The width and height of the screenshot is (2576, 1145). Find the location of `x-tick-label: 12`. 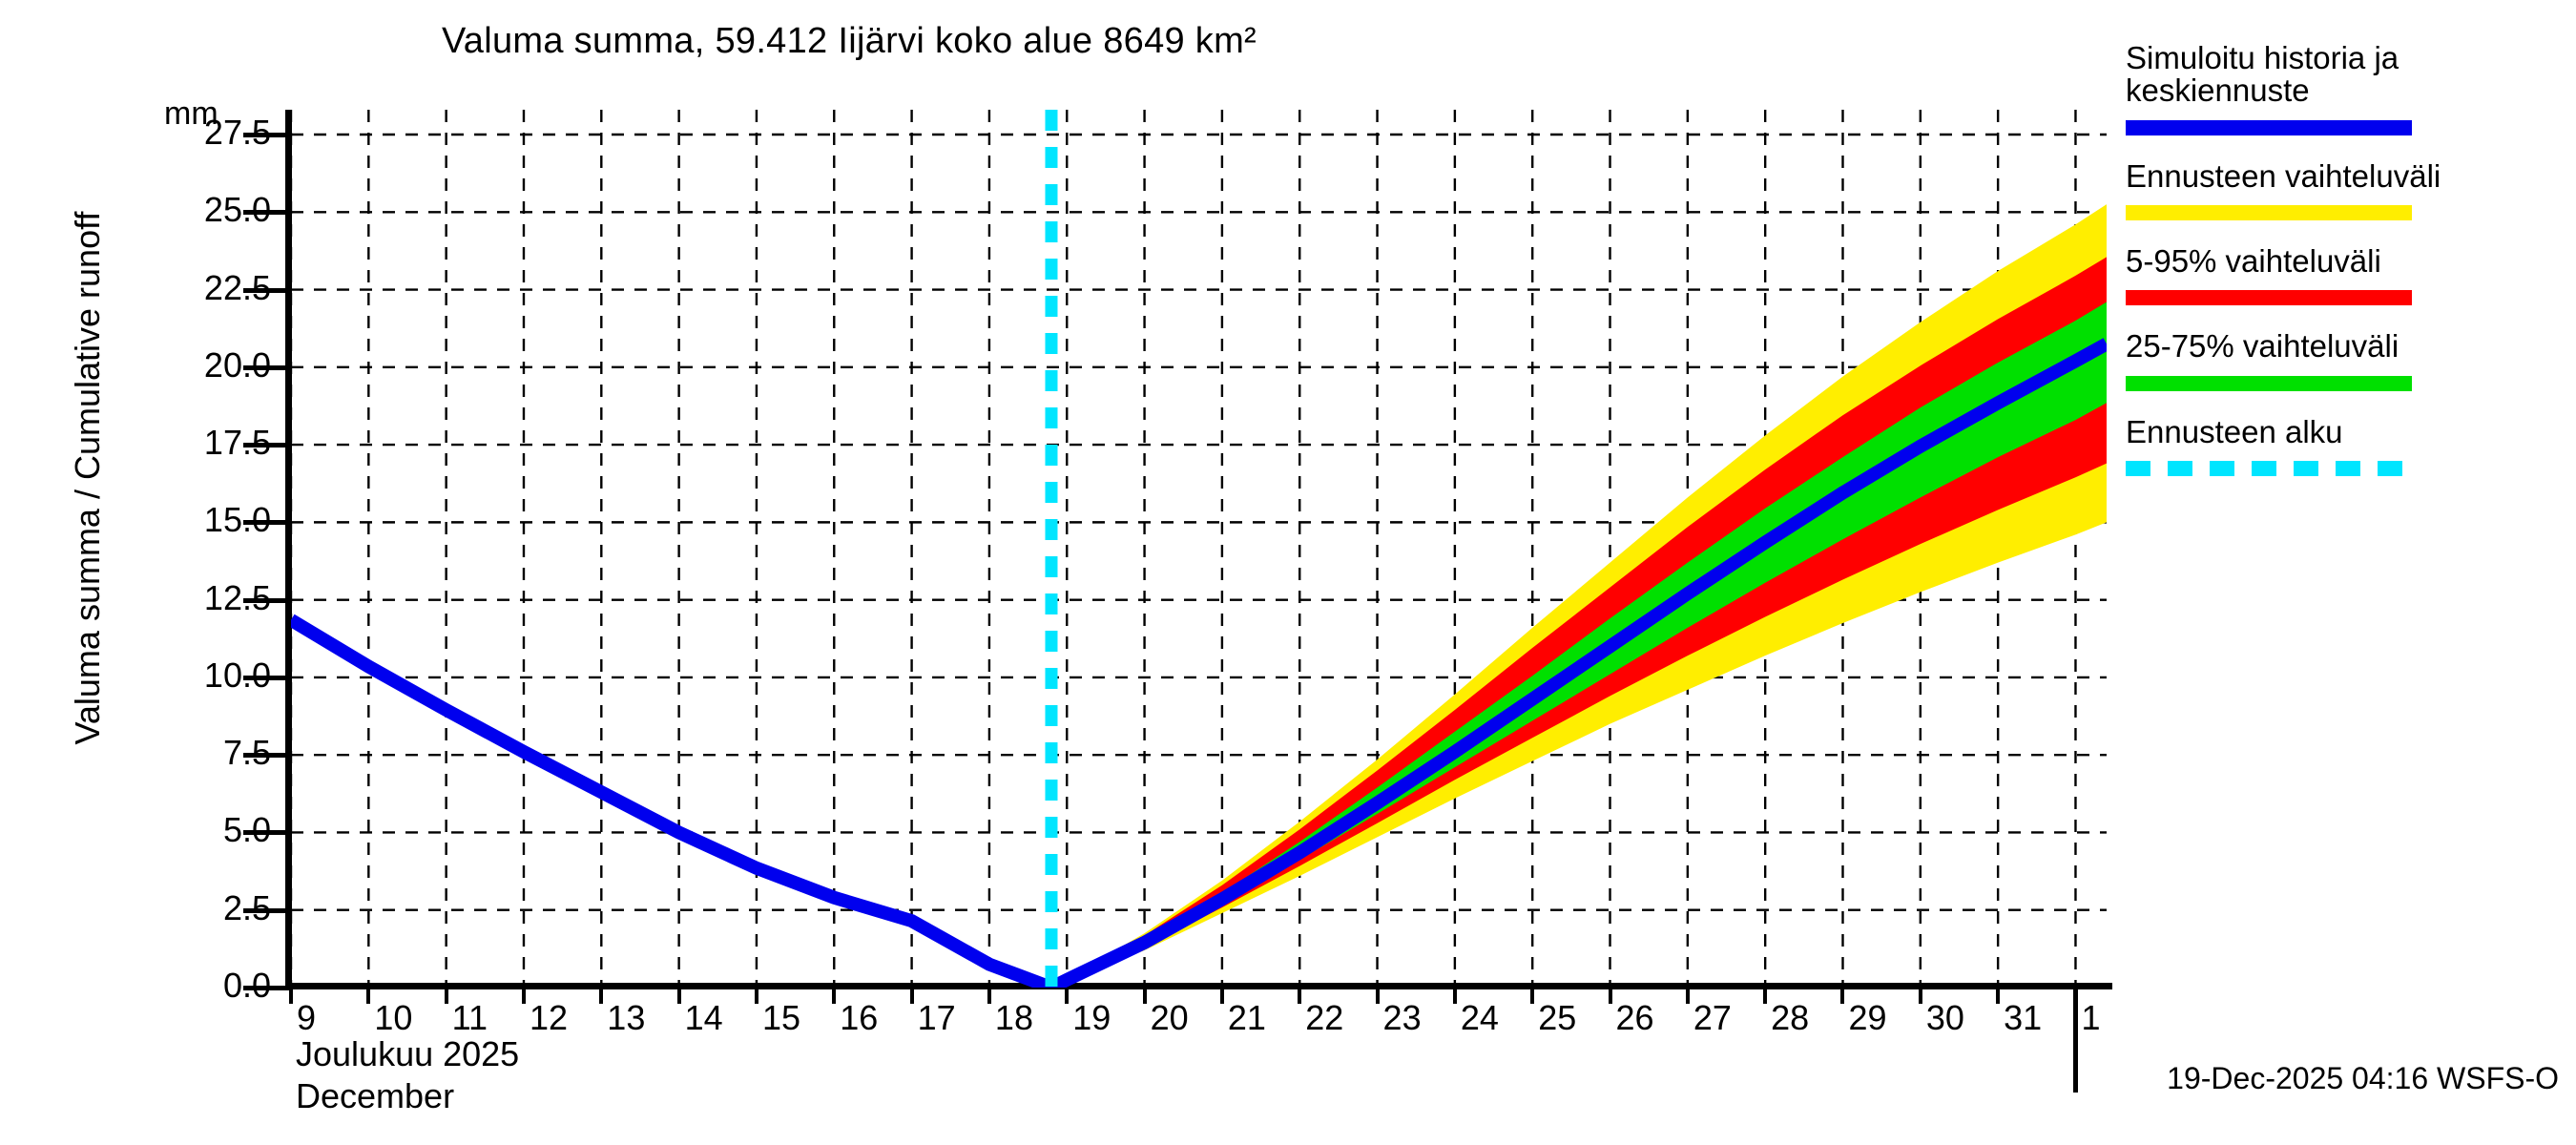

x-tick-label: 12 is located at coordinates (549, 1018).